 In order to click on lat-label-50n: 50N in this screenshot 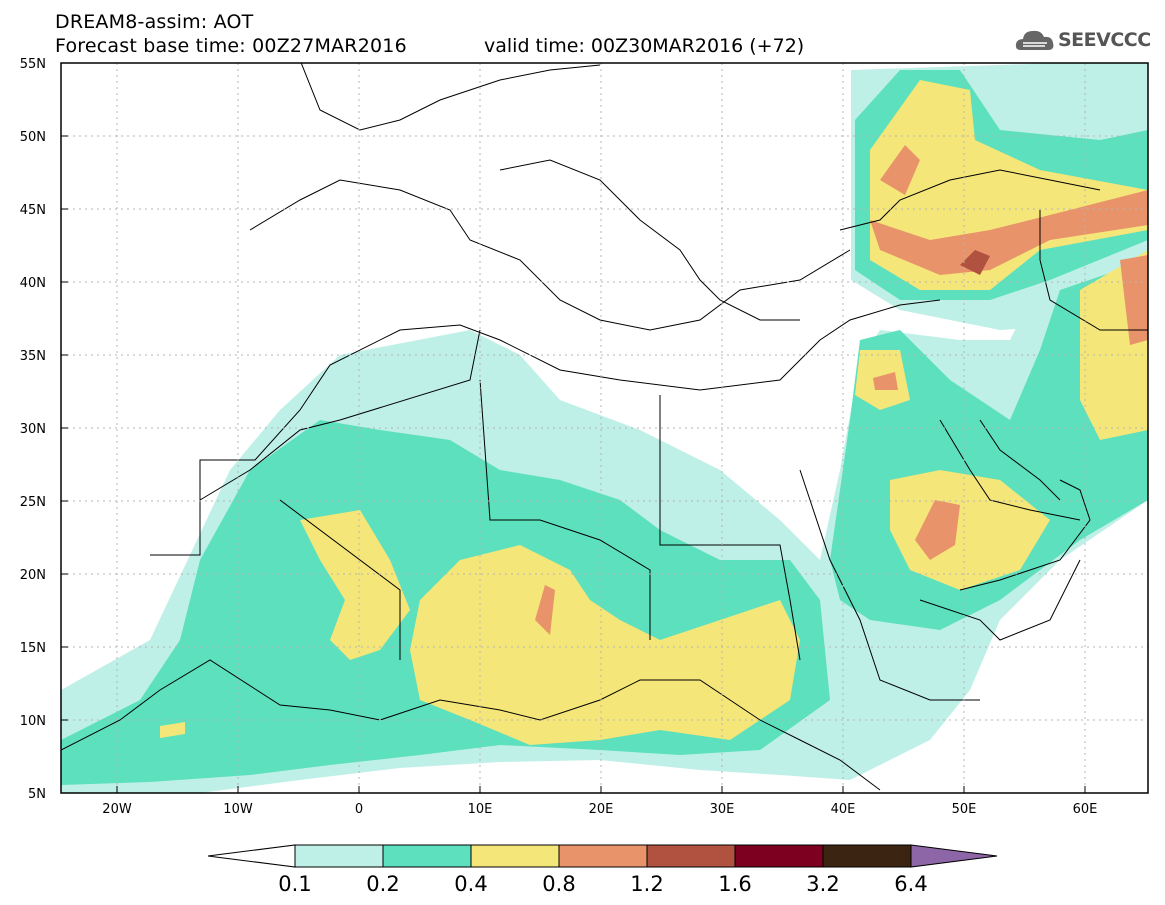, I will do `click(33, 137)`.